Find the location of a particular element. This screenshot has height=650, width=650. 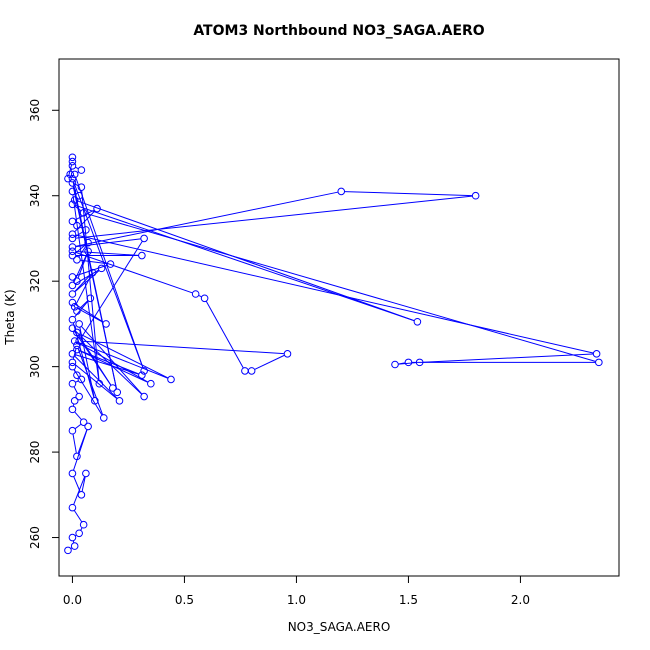

y-tick-label: 260 is located at coordinates (35, 537).